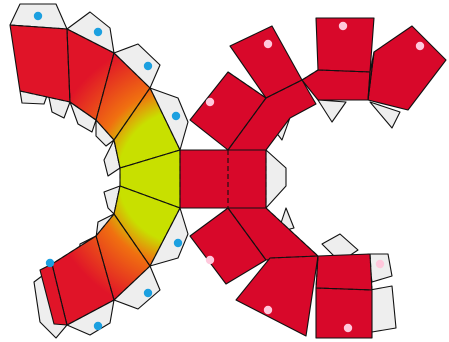  Describe the element at coordinates (40, 63) in the screenshot. I see `arc-face` at that location.